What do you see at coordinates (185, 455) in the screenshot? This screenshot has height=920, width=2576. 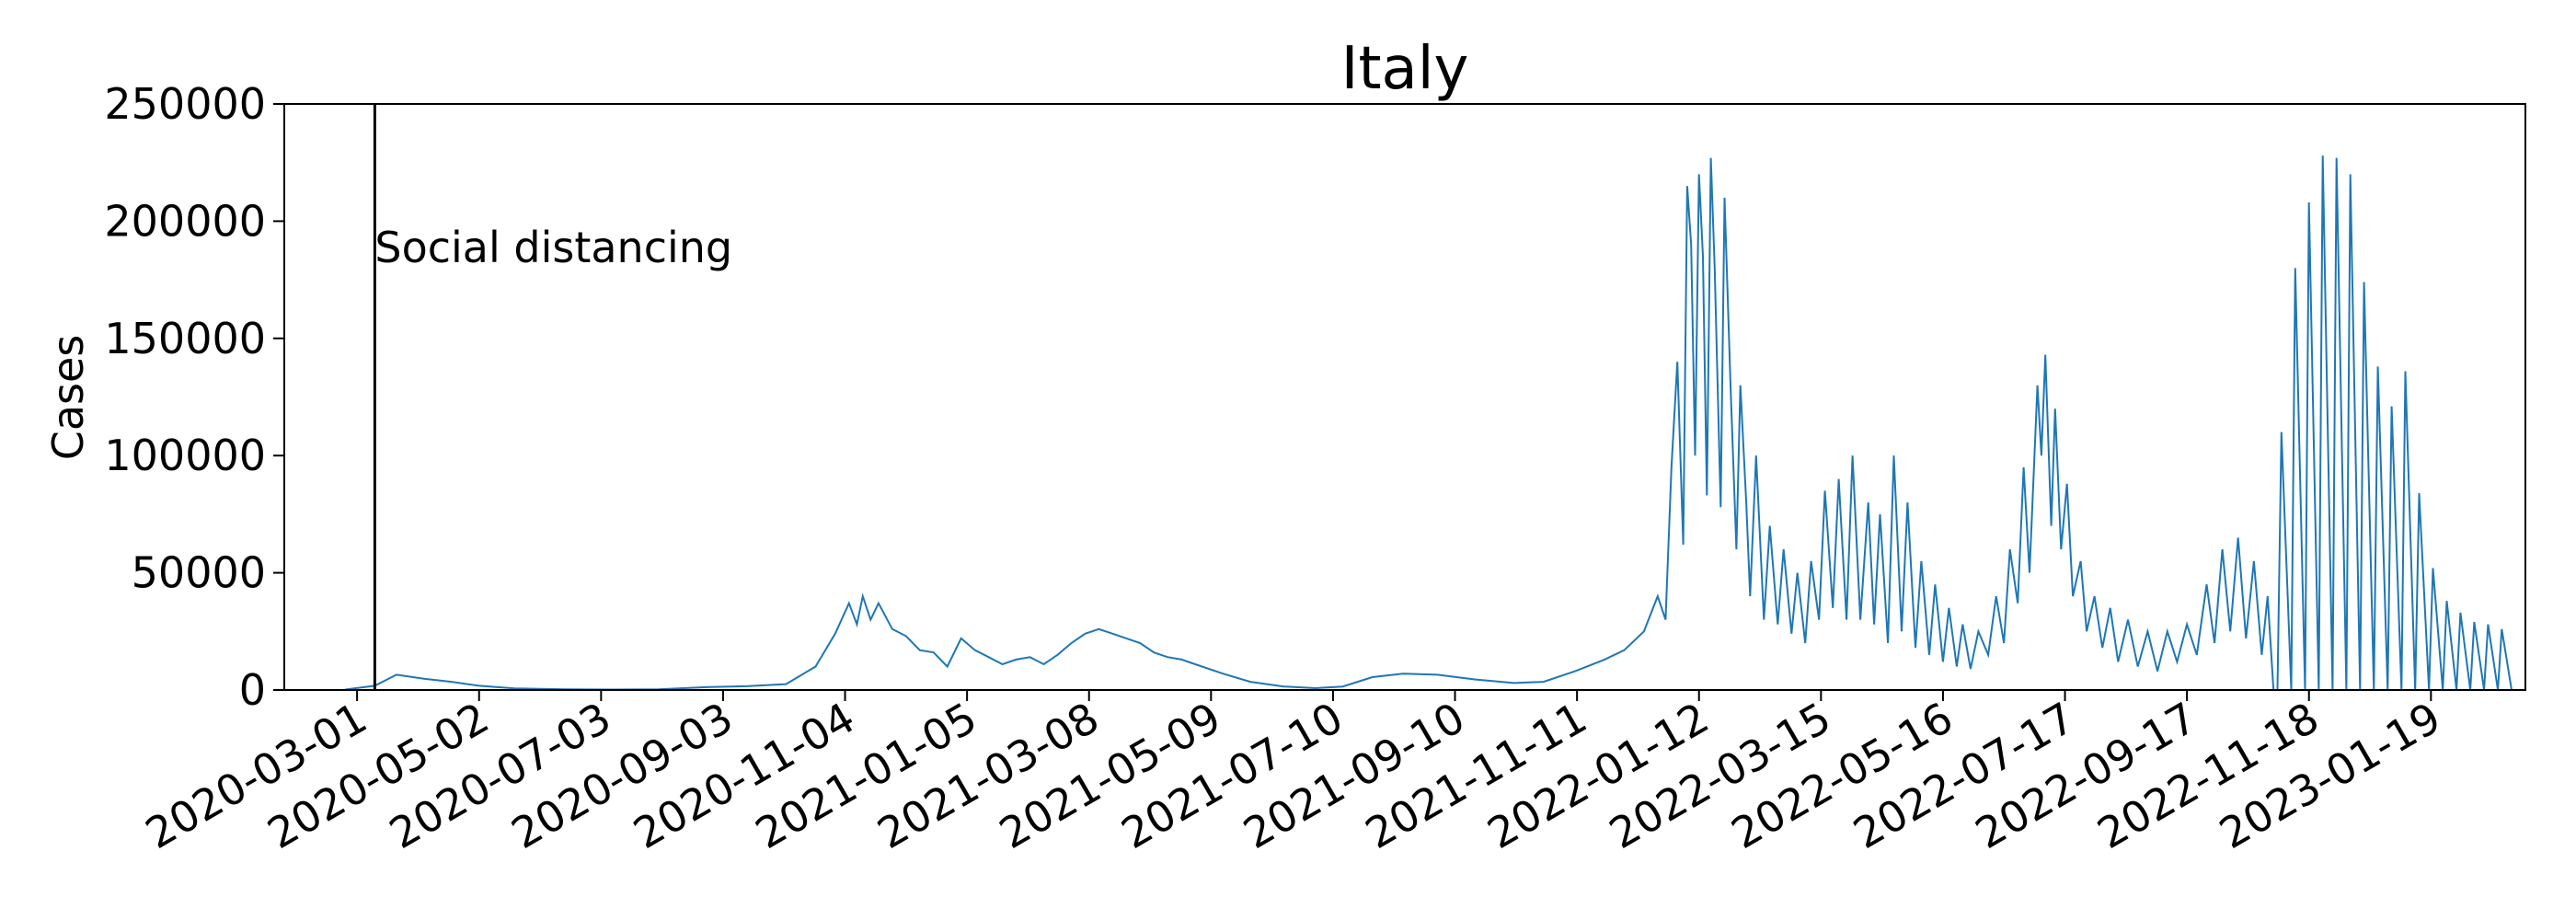 I see `y-tick-label: 100000` at bounding box center [185, 455].